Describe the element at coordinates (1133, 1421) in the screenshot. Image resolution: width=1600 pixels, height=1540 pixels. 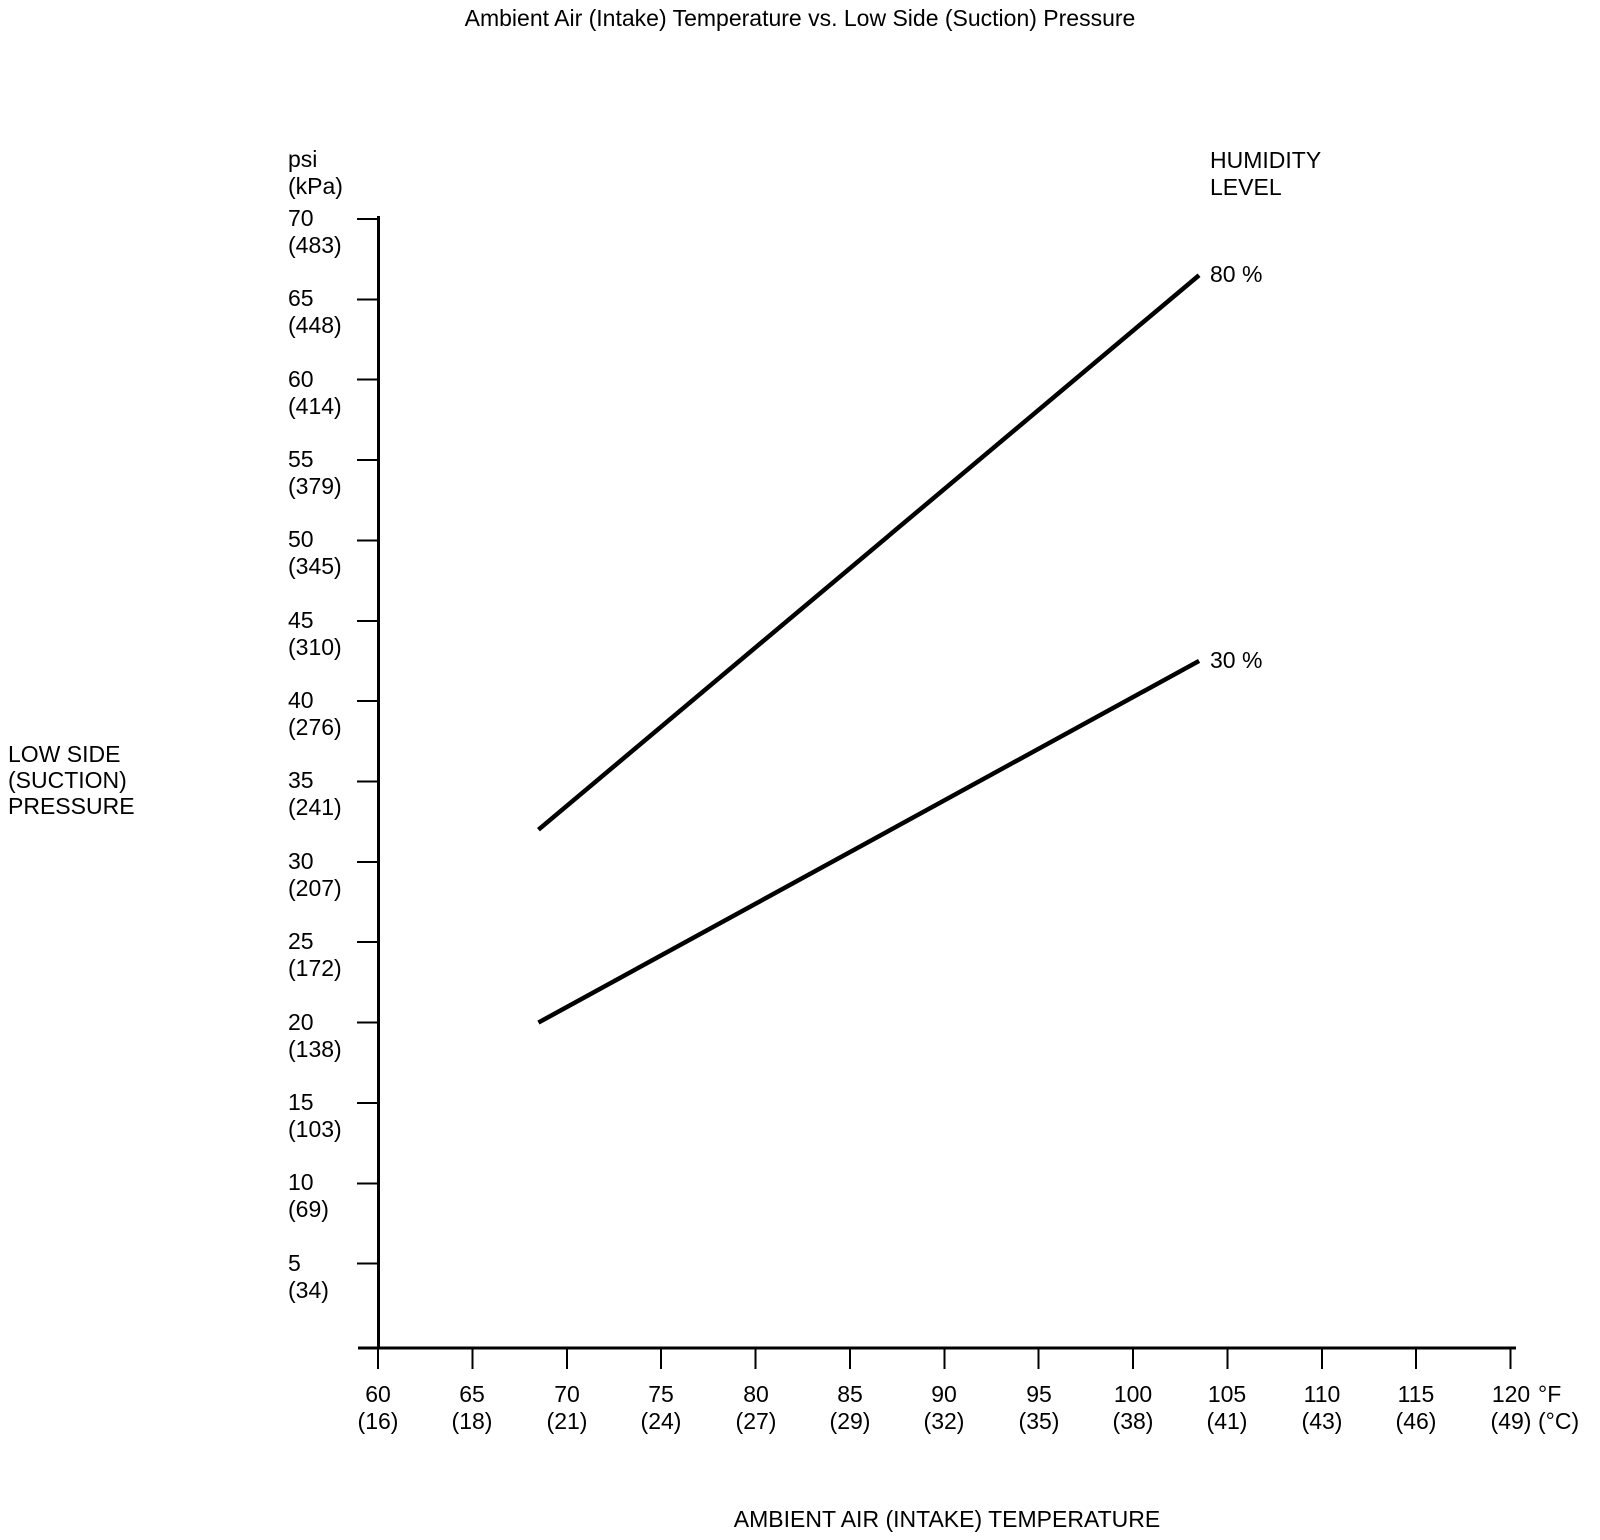
I see `x-tick-label-line: (38)` at that location.